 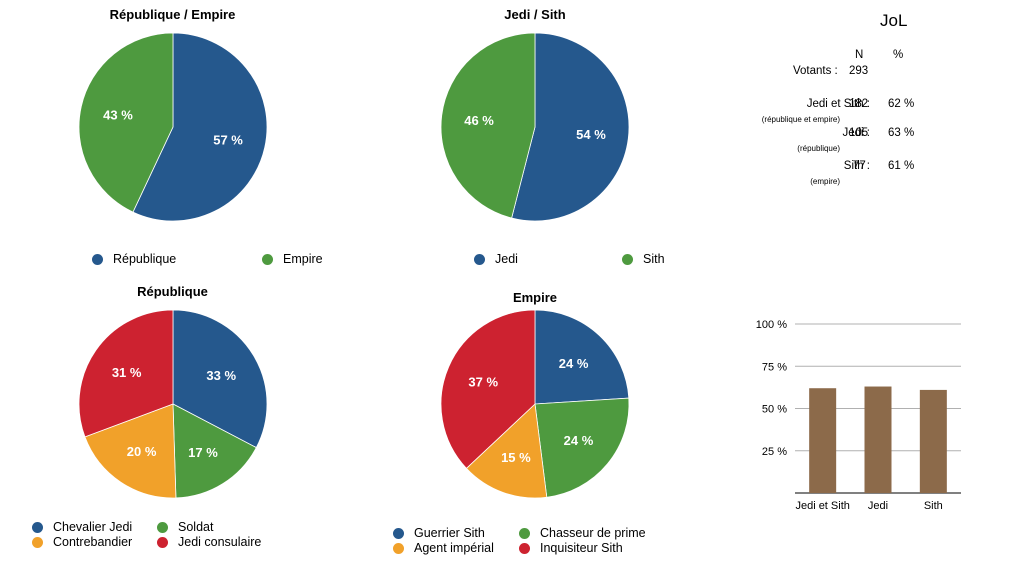 I want to click on stats-row-sub: (république), so click(x=818, y=148).